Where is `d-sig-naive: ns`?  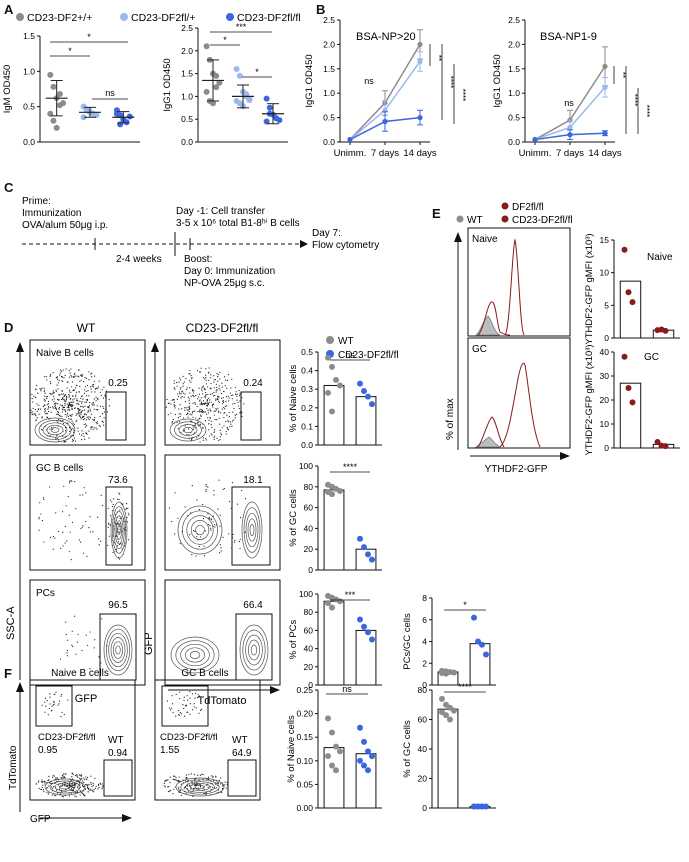 d-sig-naive: ns is located at coordinates (350, 355).